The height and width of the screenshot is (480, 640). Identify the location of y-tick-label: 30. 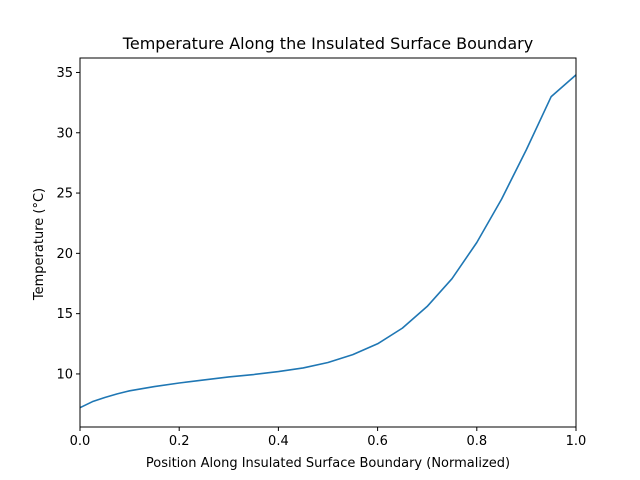
(64, 133).